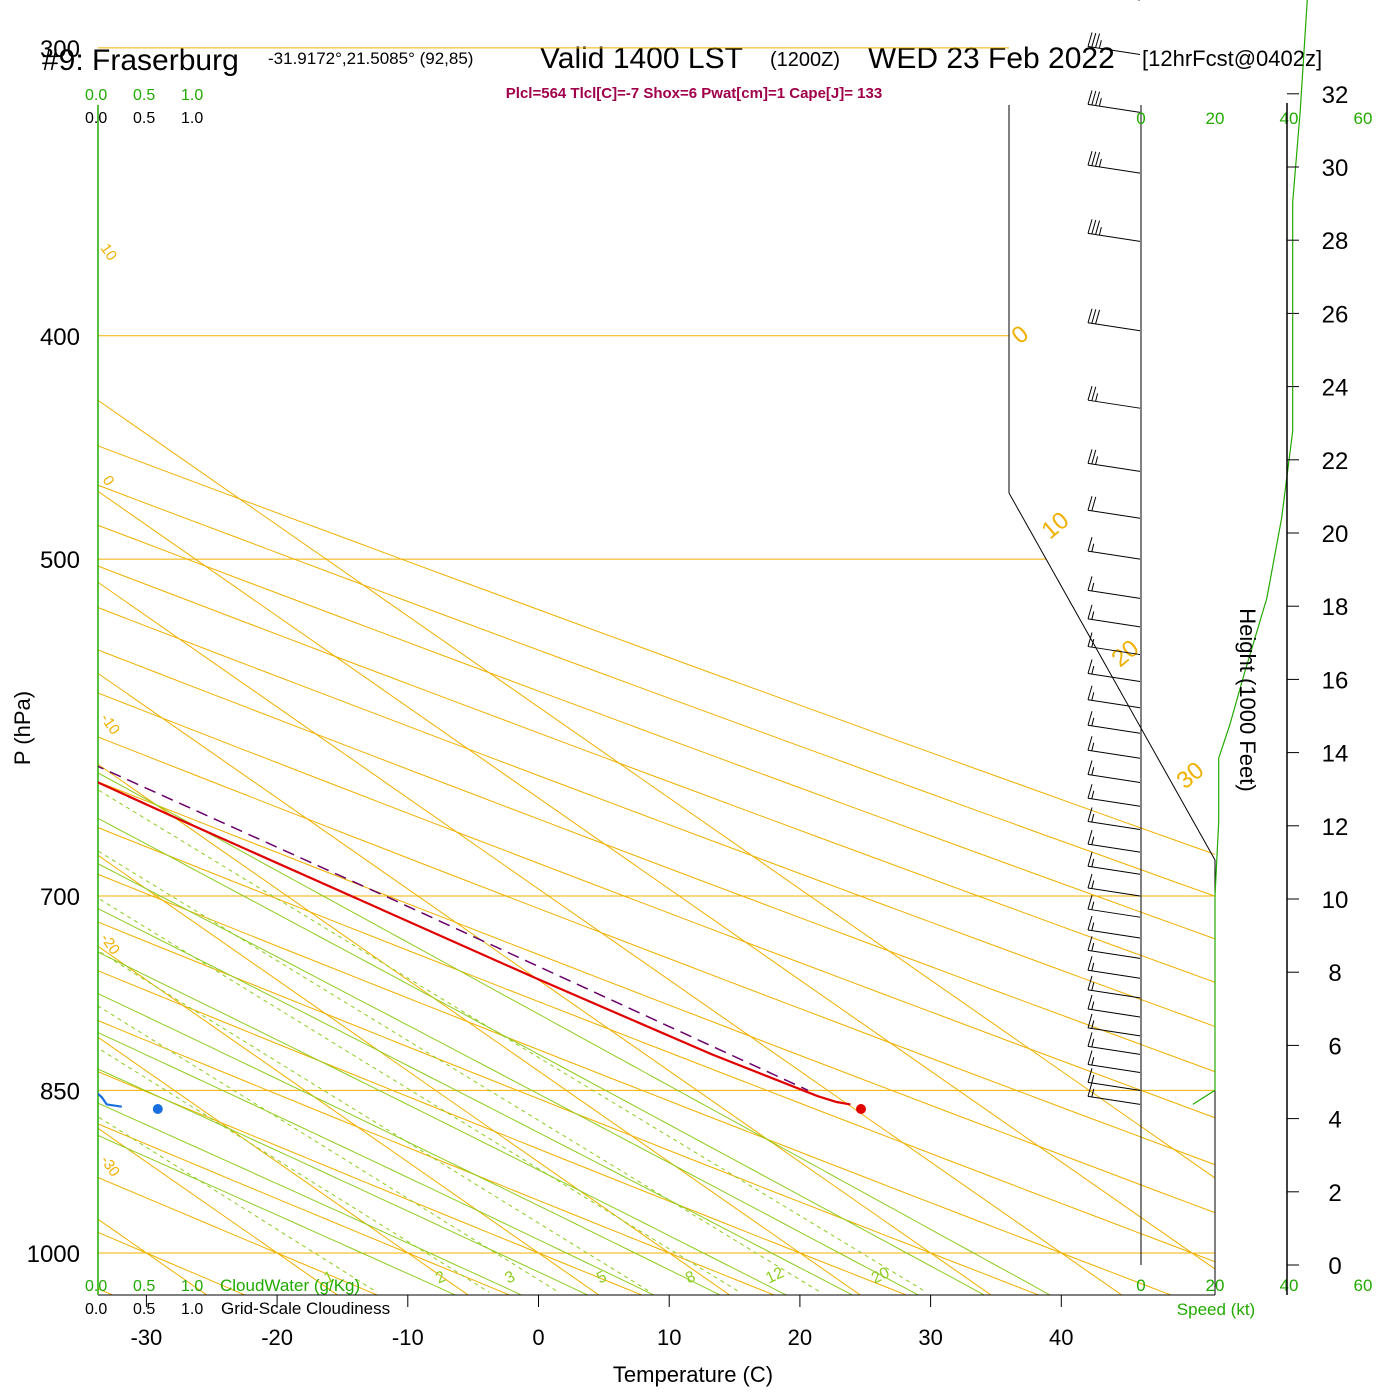  I want to click on mixing-ratio-label: 20, so click(880, 1275).